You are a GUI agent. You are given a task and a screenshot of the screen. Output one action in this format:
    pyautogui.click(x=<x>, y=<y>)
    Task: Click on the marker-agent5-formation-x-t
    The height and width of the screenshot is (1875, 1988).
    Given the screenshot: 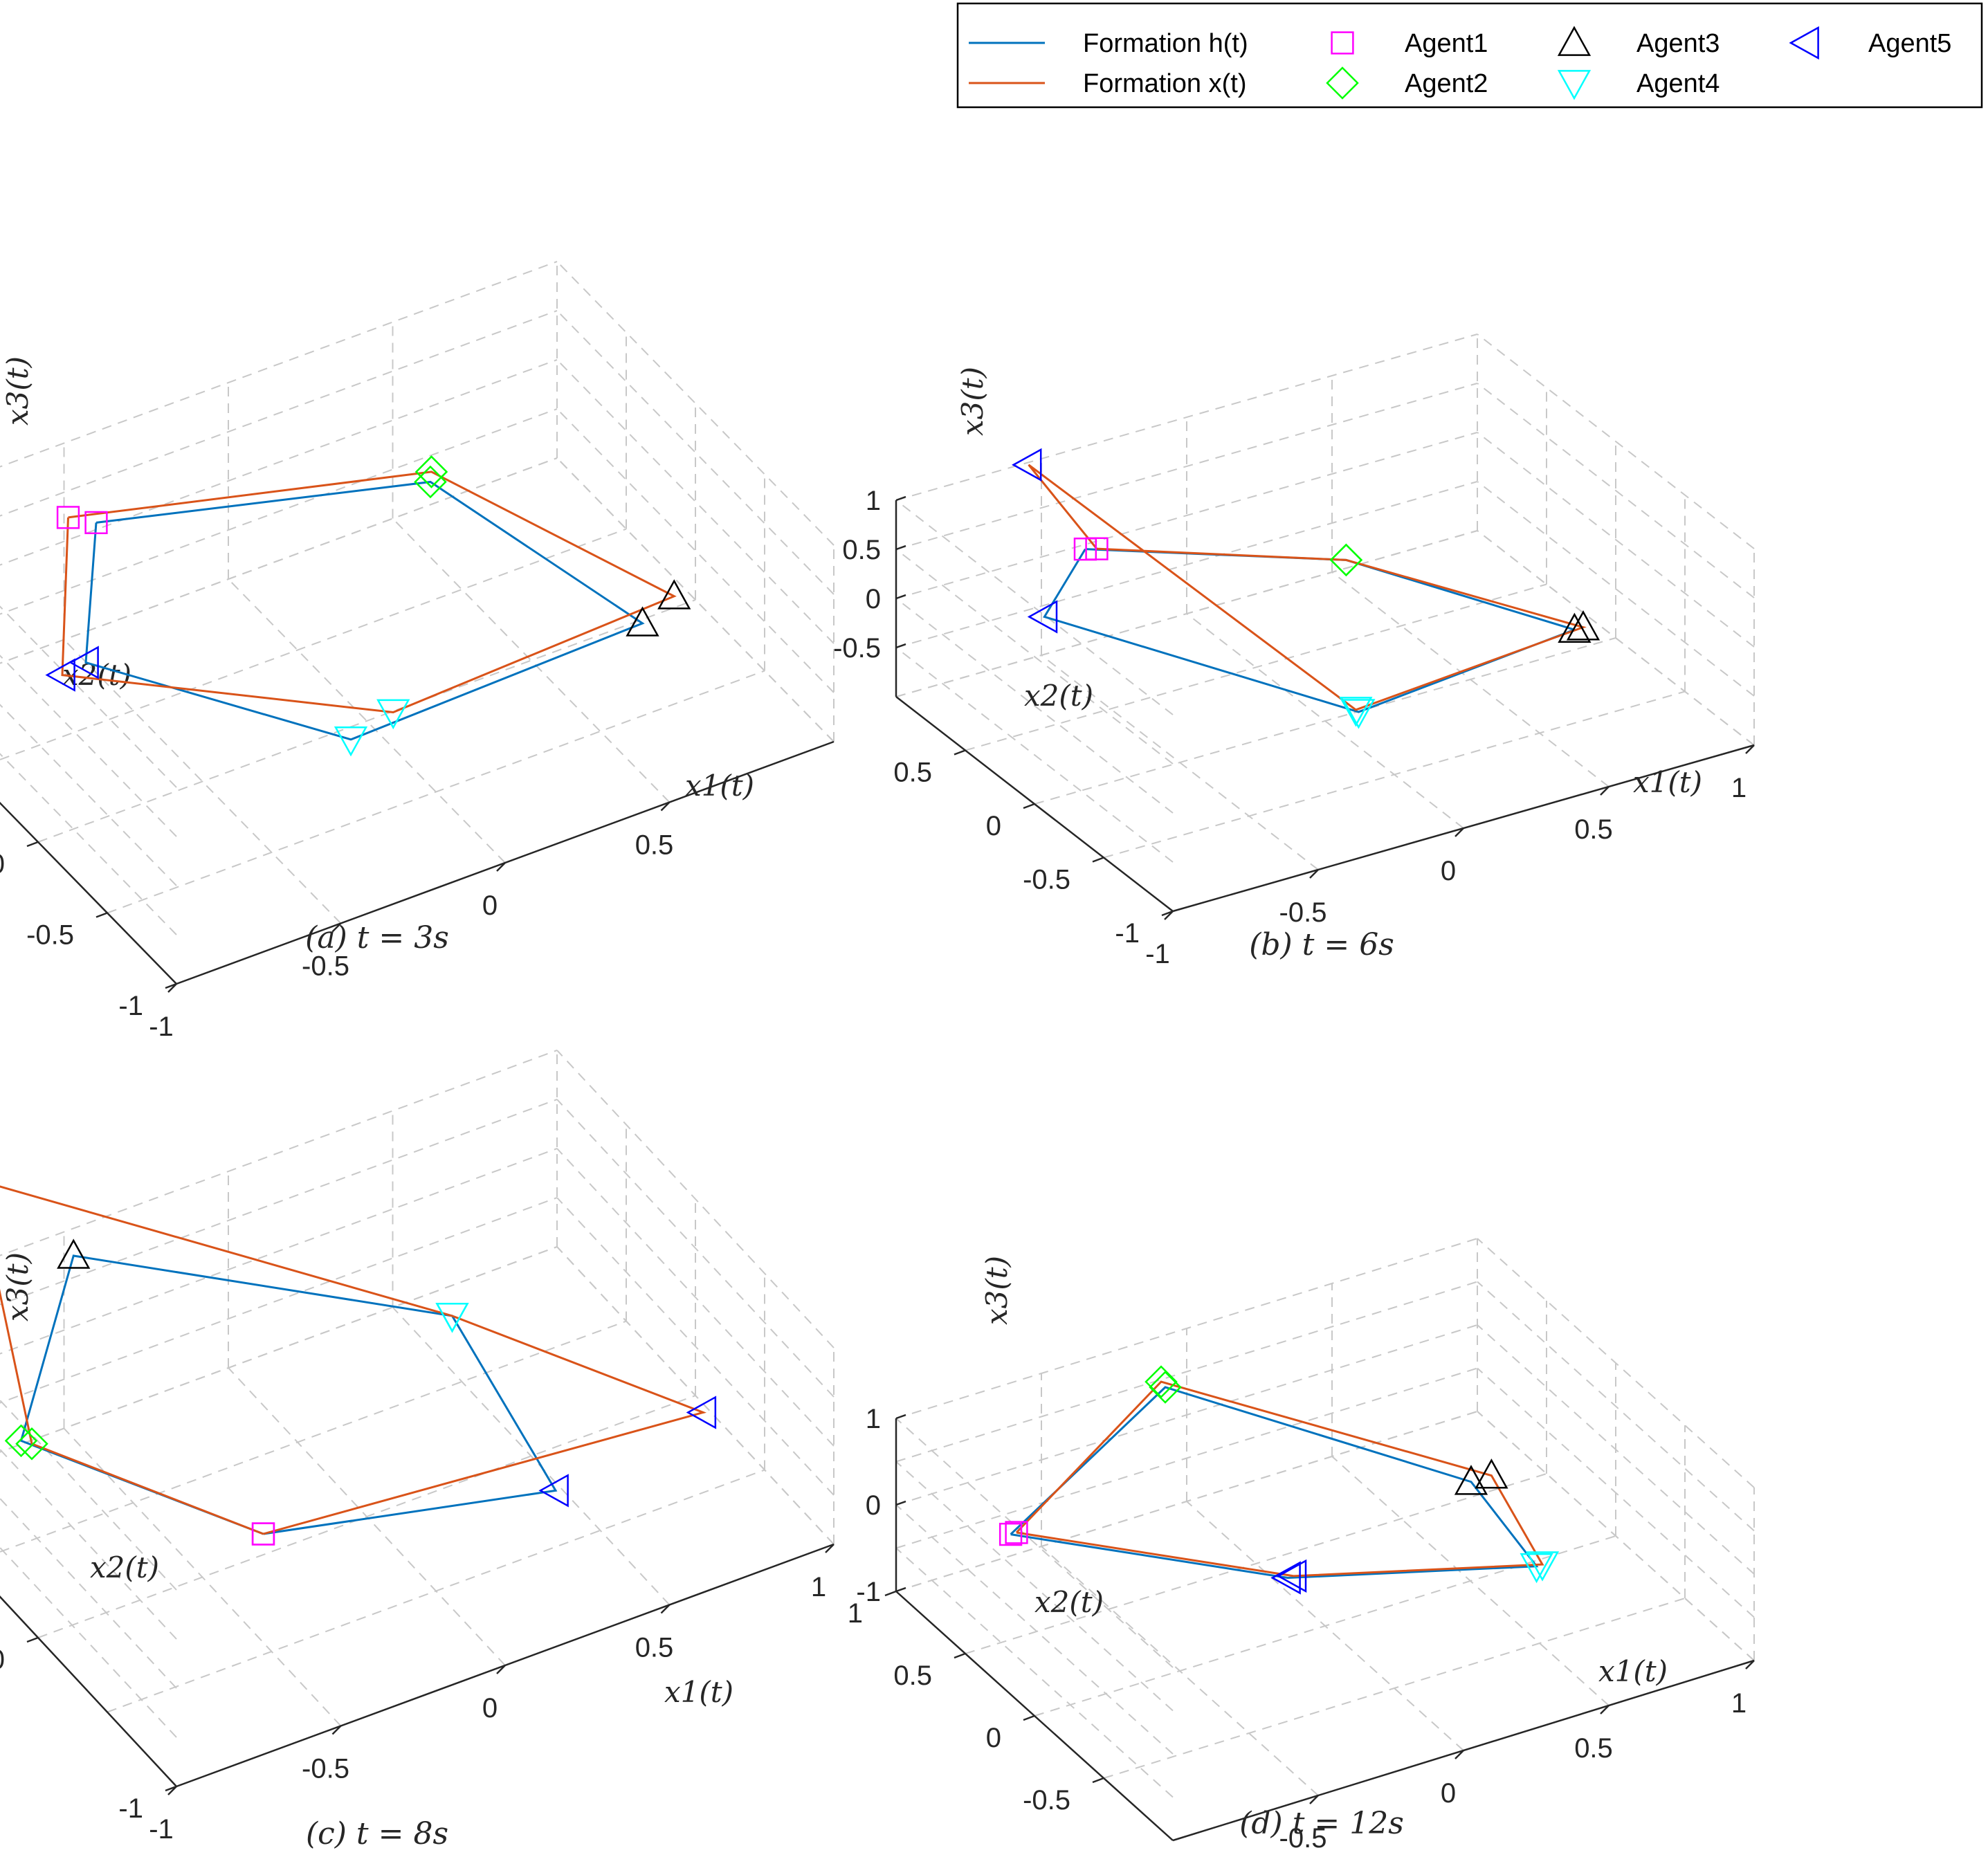 What is the action you would take?
    pyautogui.click(x=60, y=675)
    